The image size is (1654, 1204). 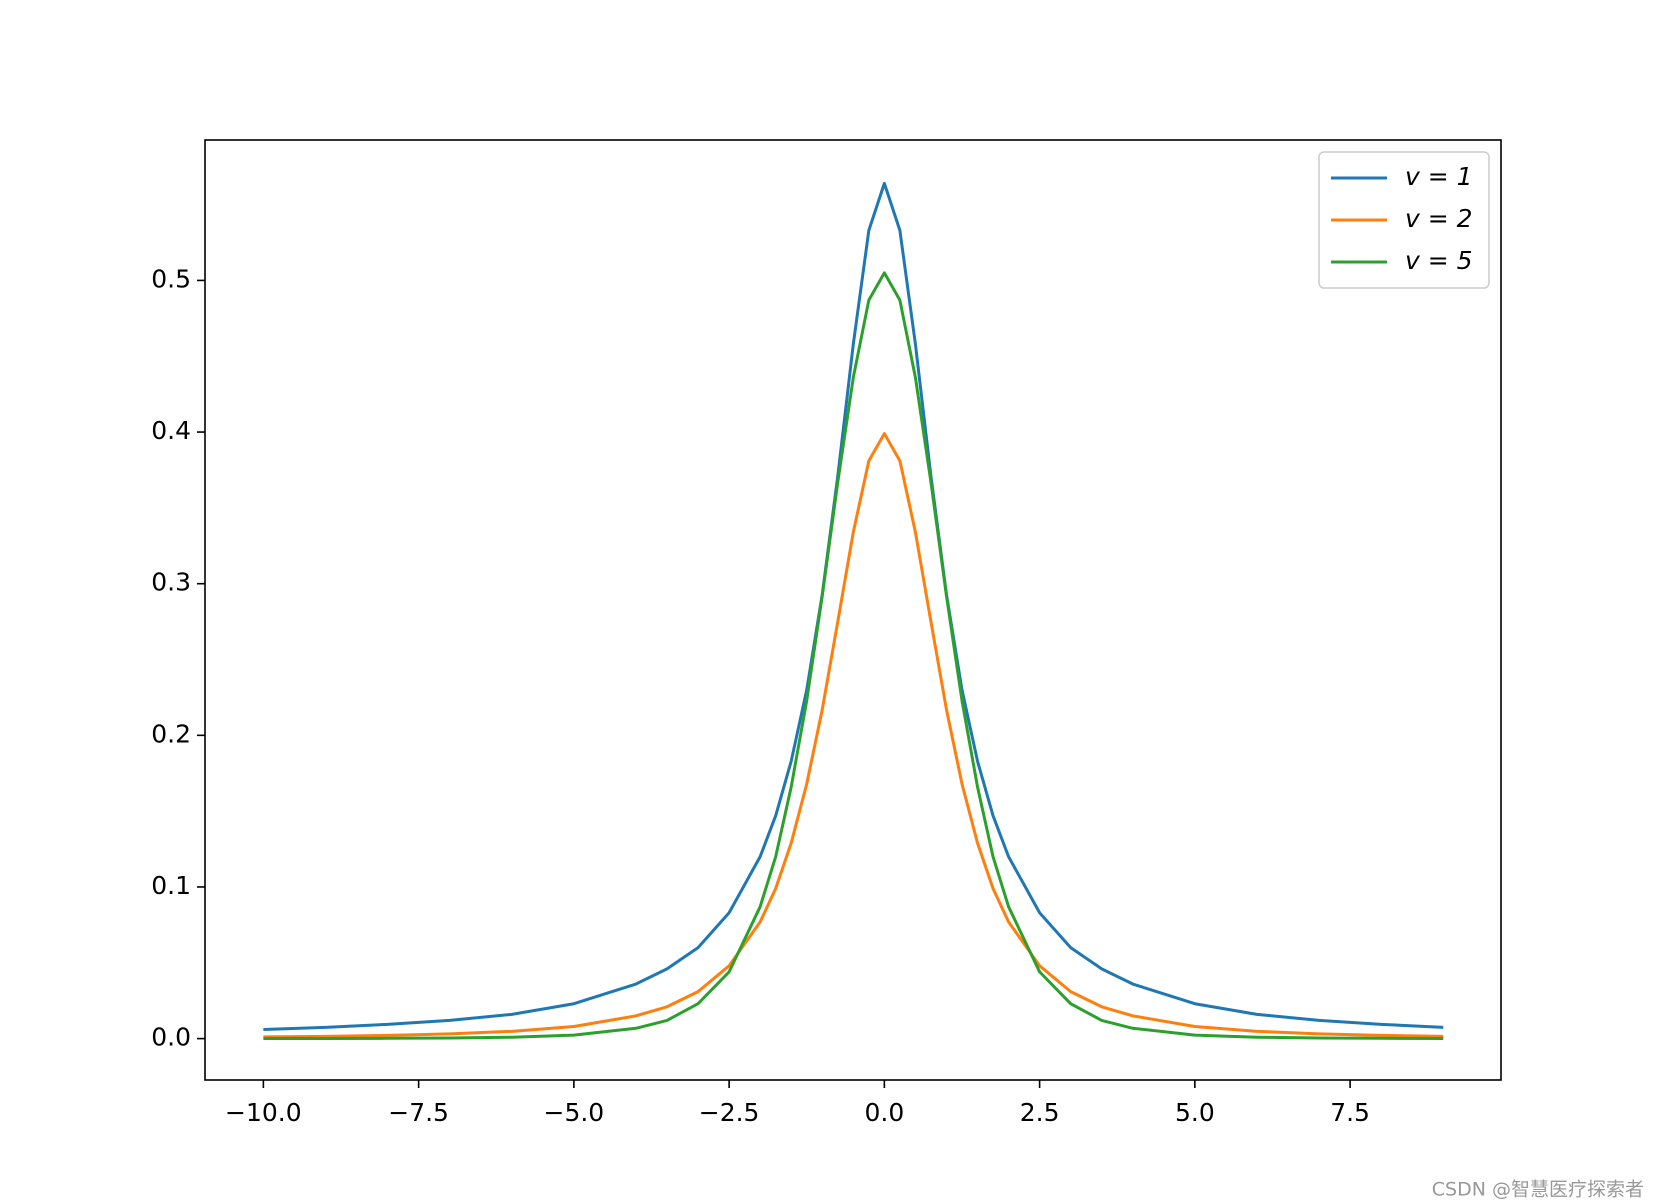 What do you see at coordinates (171, 582) in the screenshot?
I see `y-tick-label: 0.3` at bounding box center [171, 582].